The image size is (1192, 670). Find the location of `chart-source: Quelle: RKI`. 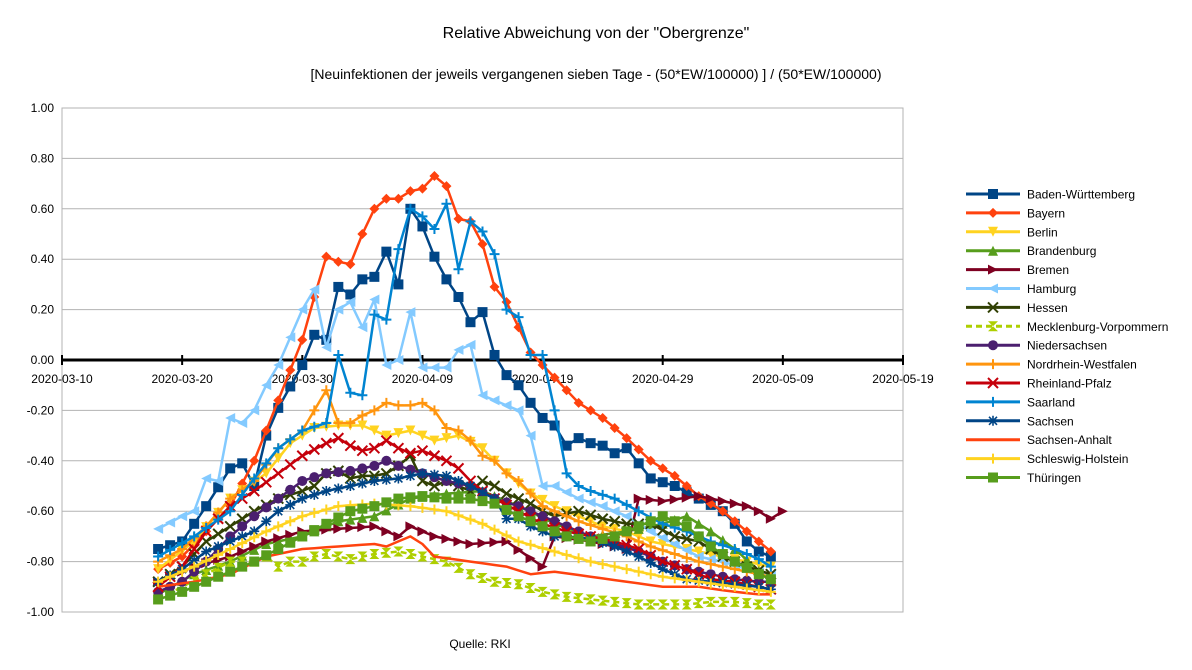

chart-source: Quelle: RKI is located at coordinates (479, 644).